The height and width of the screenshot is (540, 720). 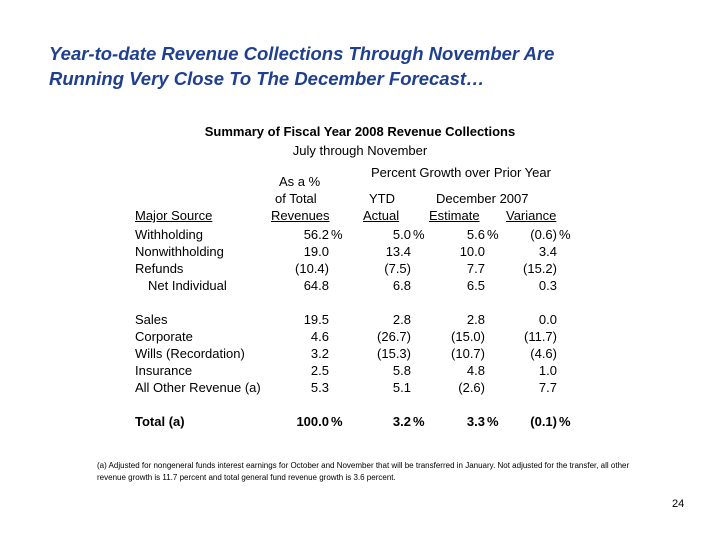 What do you see at coordinates (319, 370) in the screenshot?
I see `share-value: 2.5` at bounding box center [319, 370].